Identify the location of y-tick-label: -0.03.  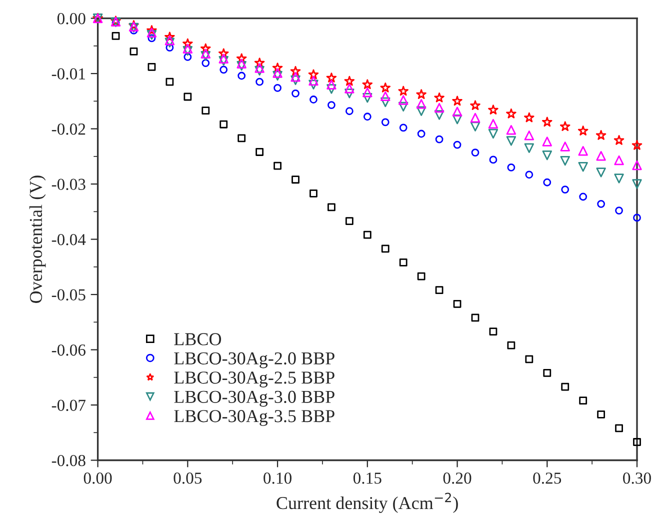
(69, 184).